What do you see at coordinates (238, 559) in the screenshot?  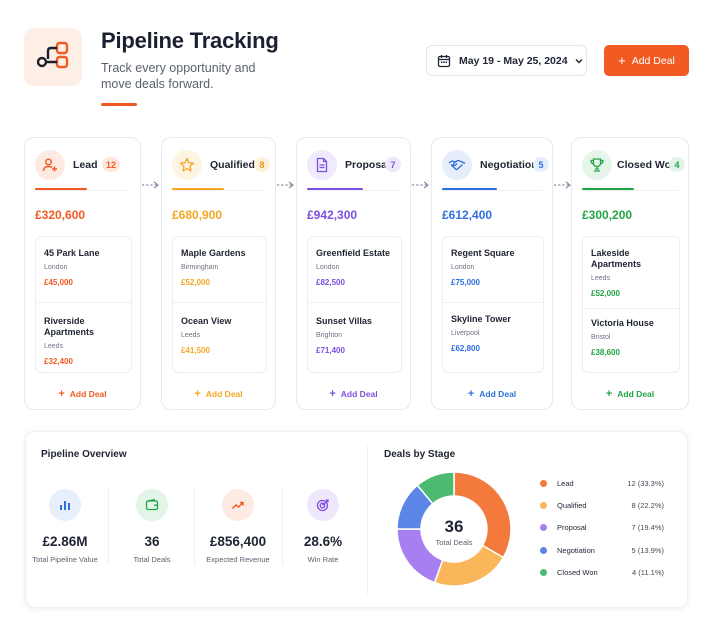 I see `stat-label: Expected Revenue` at bounding box center [238, 559].